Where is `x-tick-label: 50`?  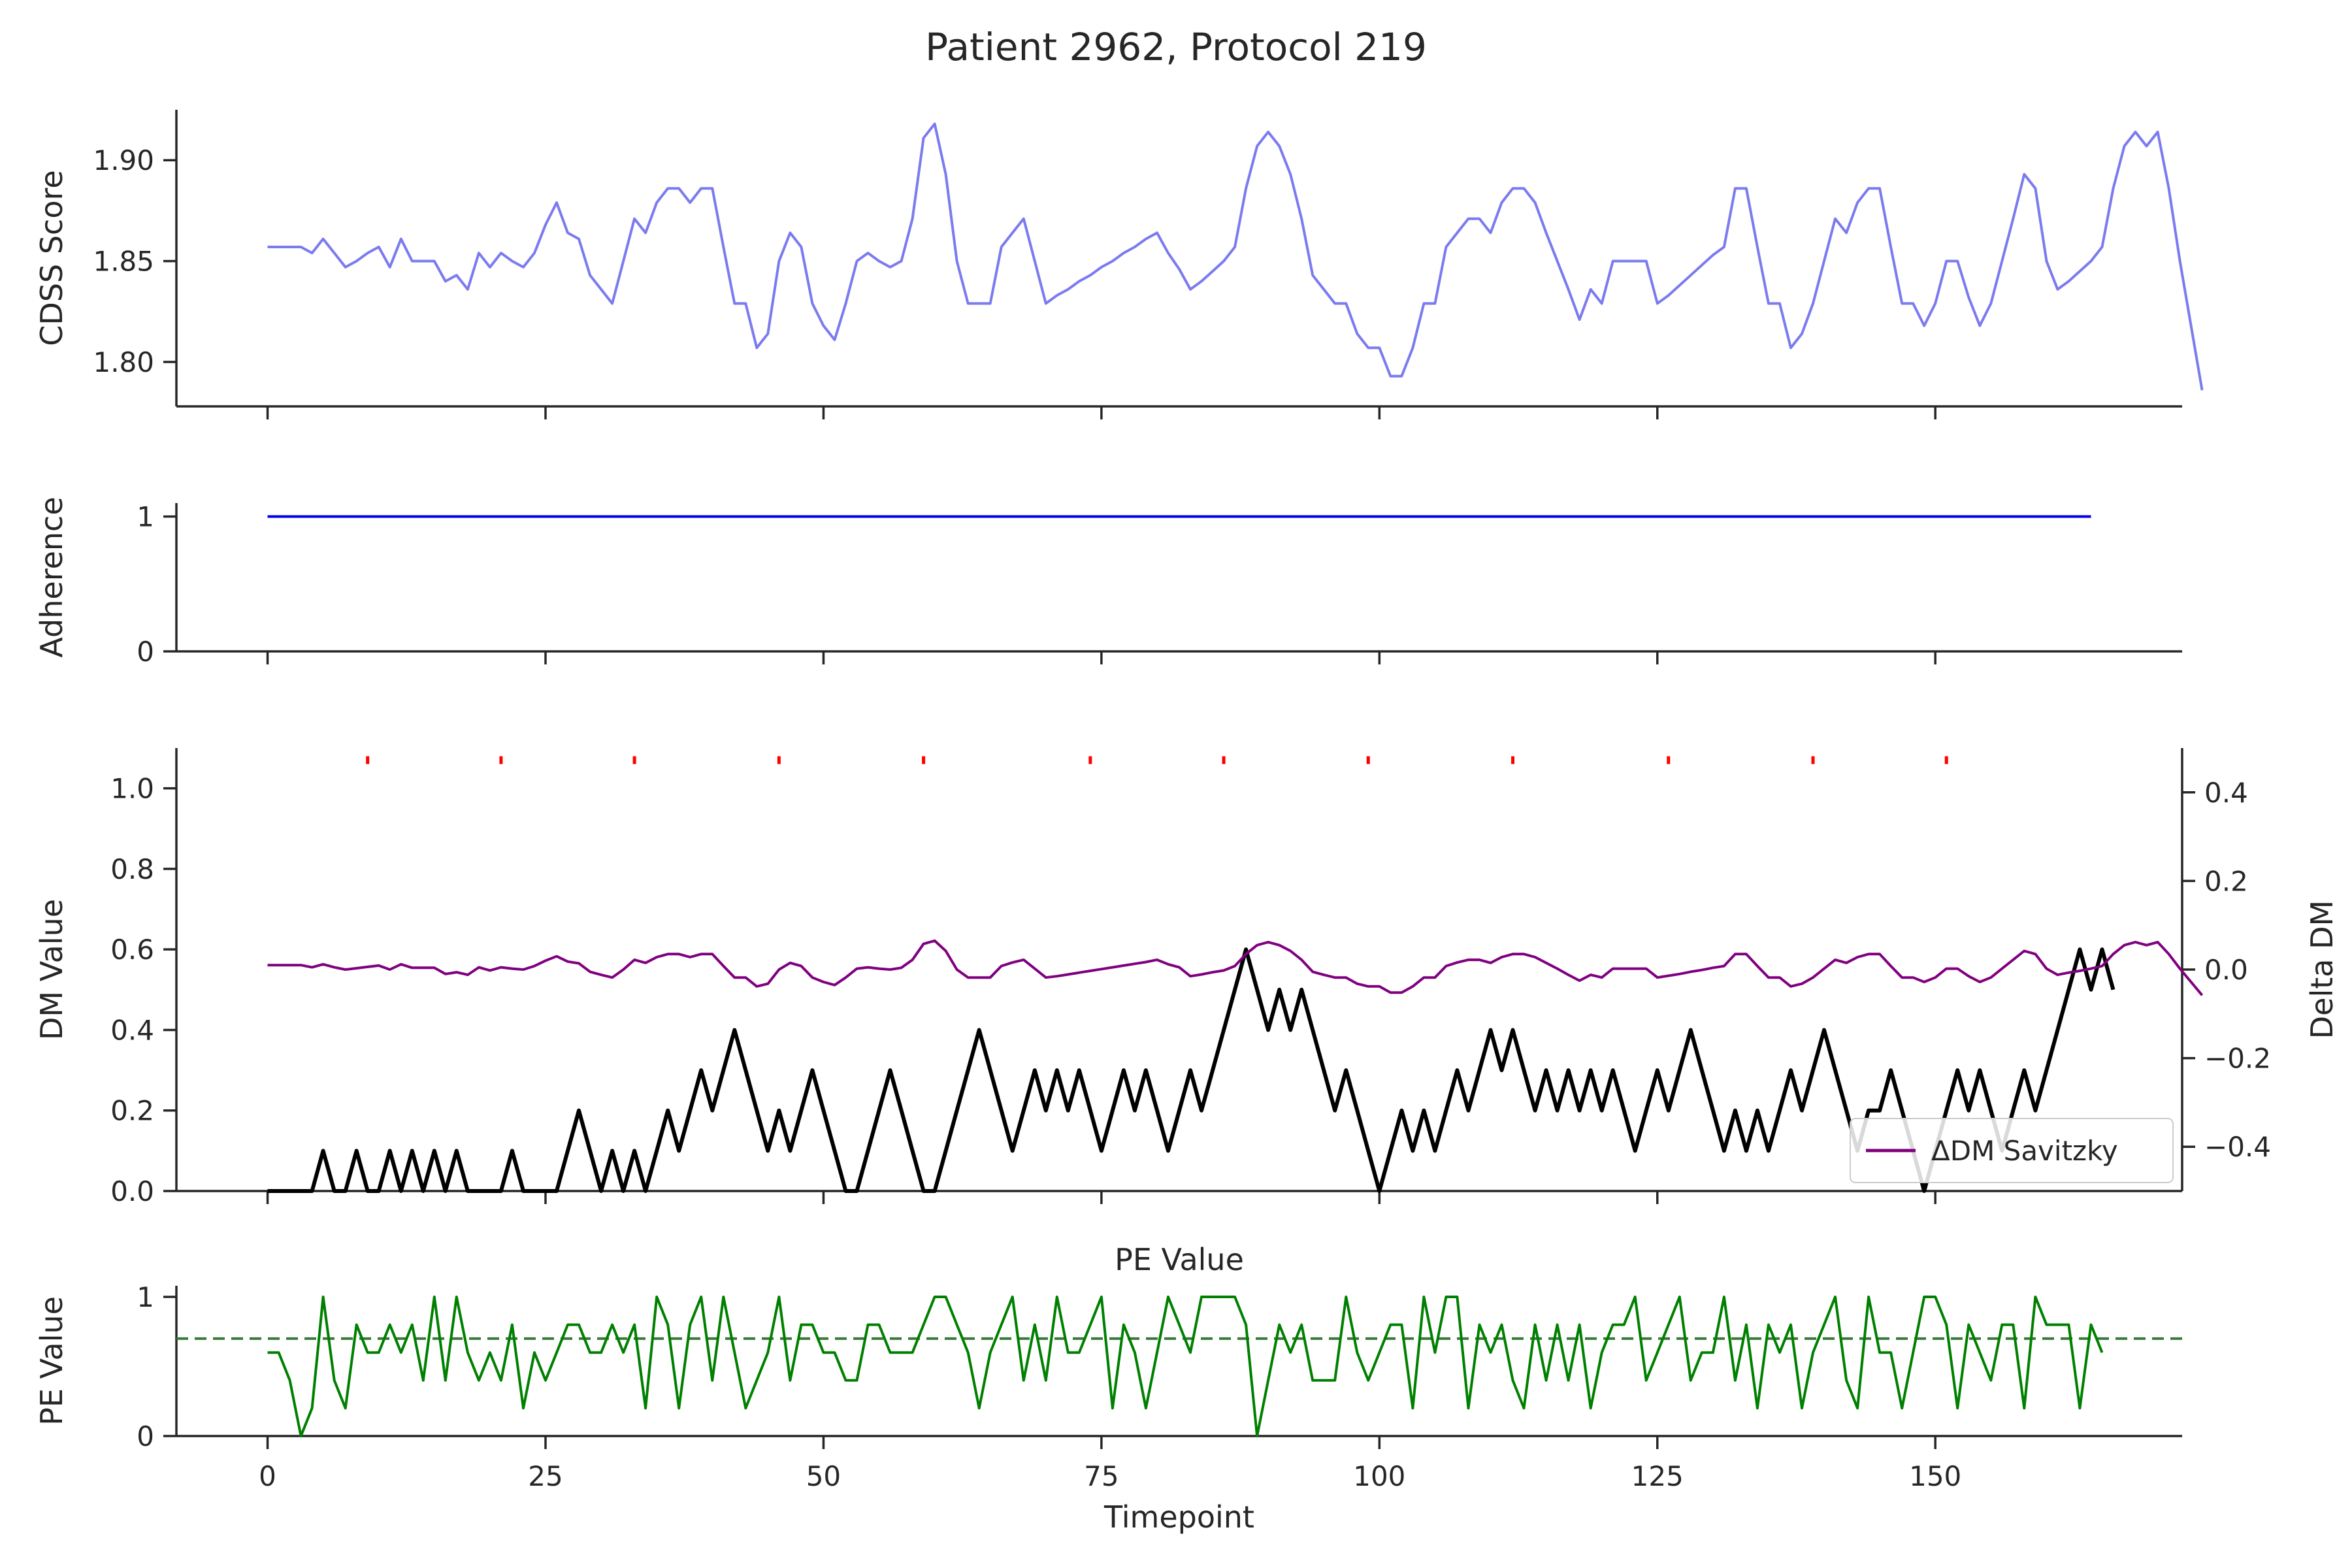
x-tick-label: 50 is located at coordinates (823, 1476).